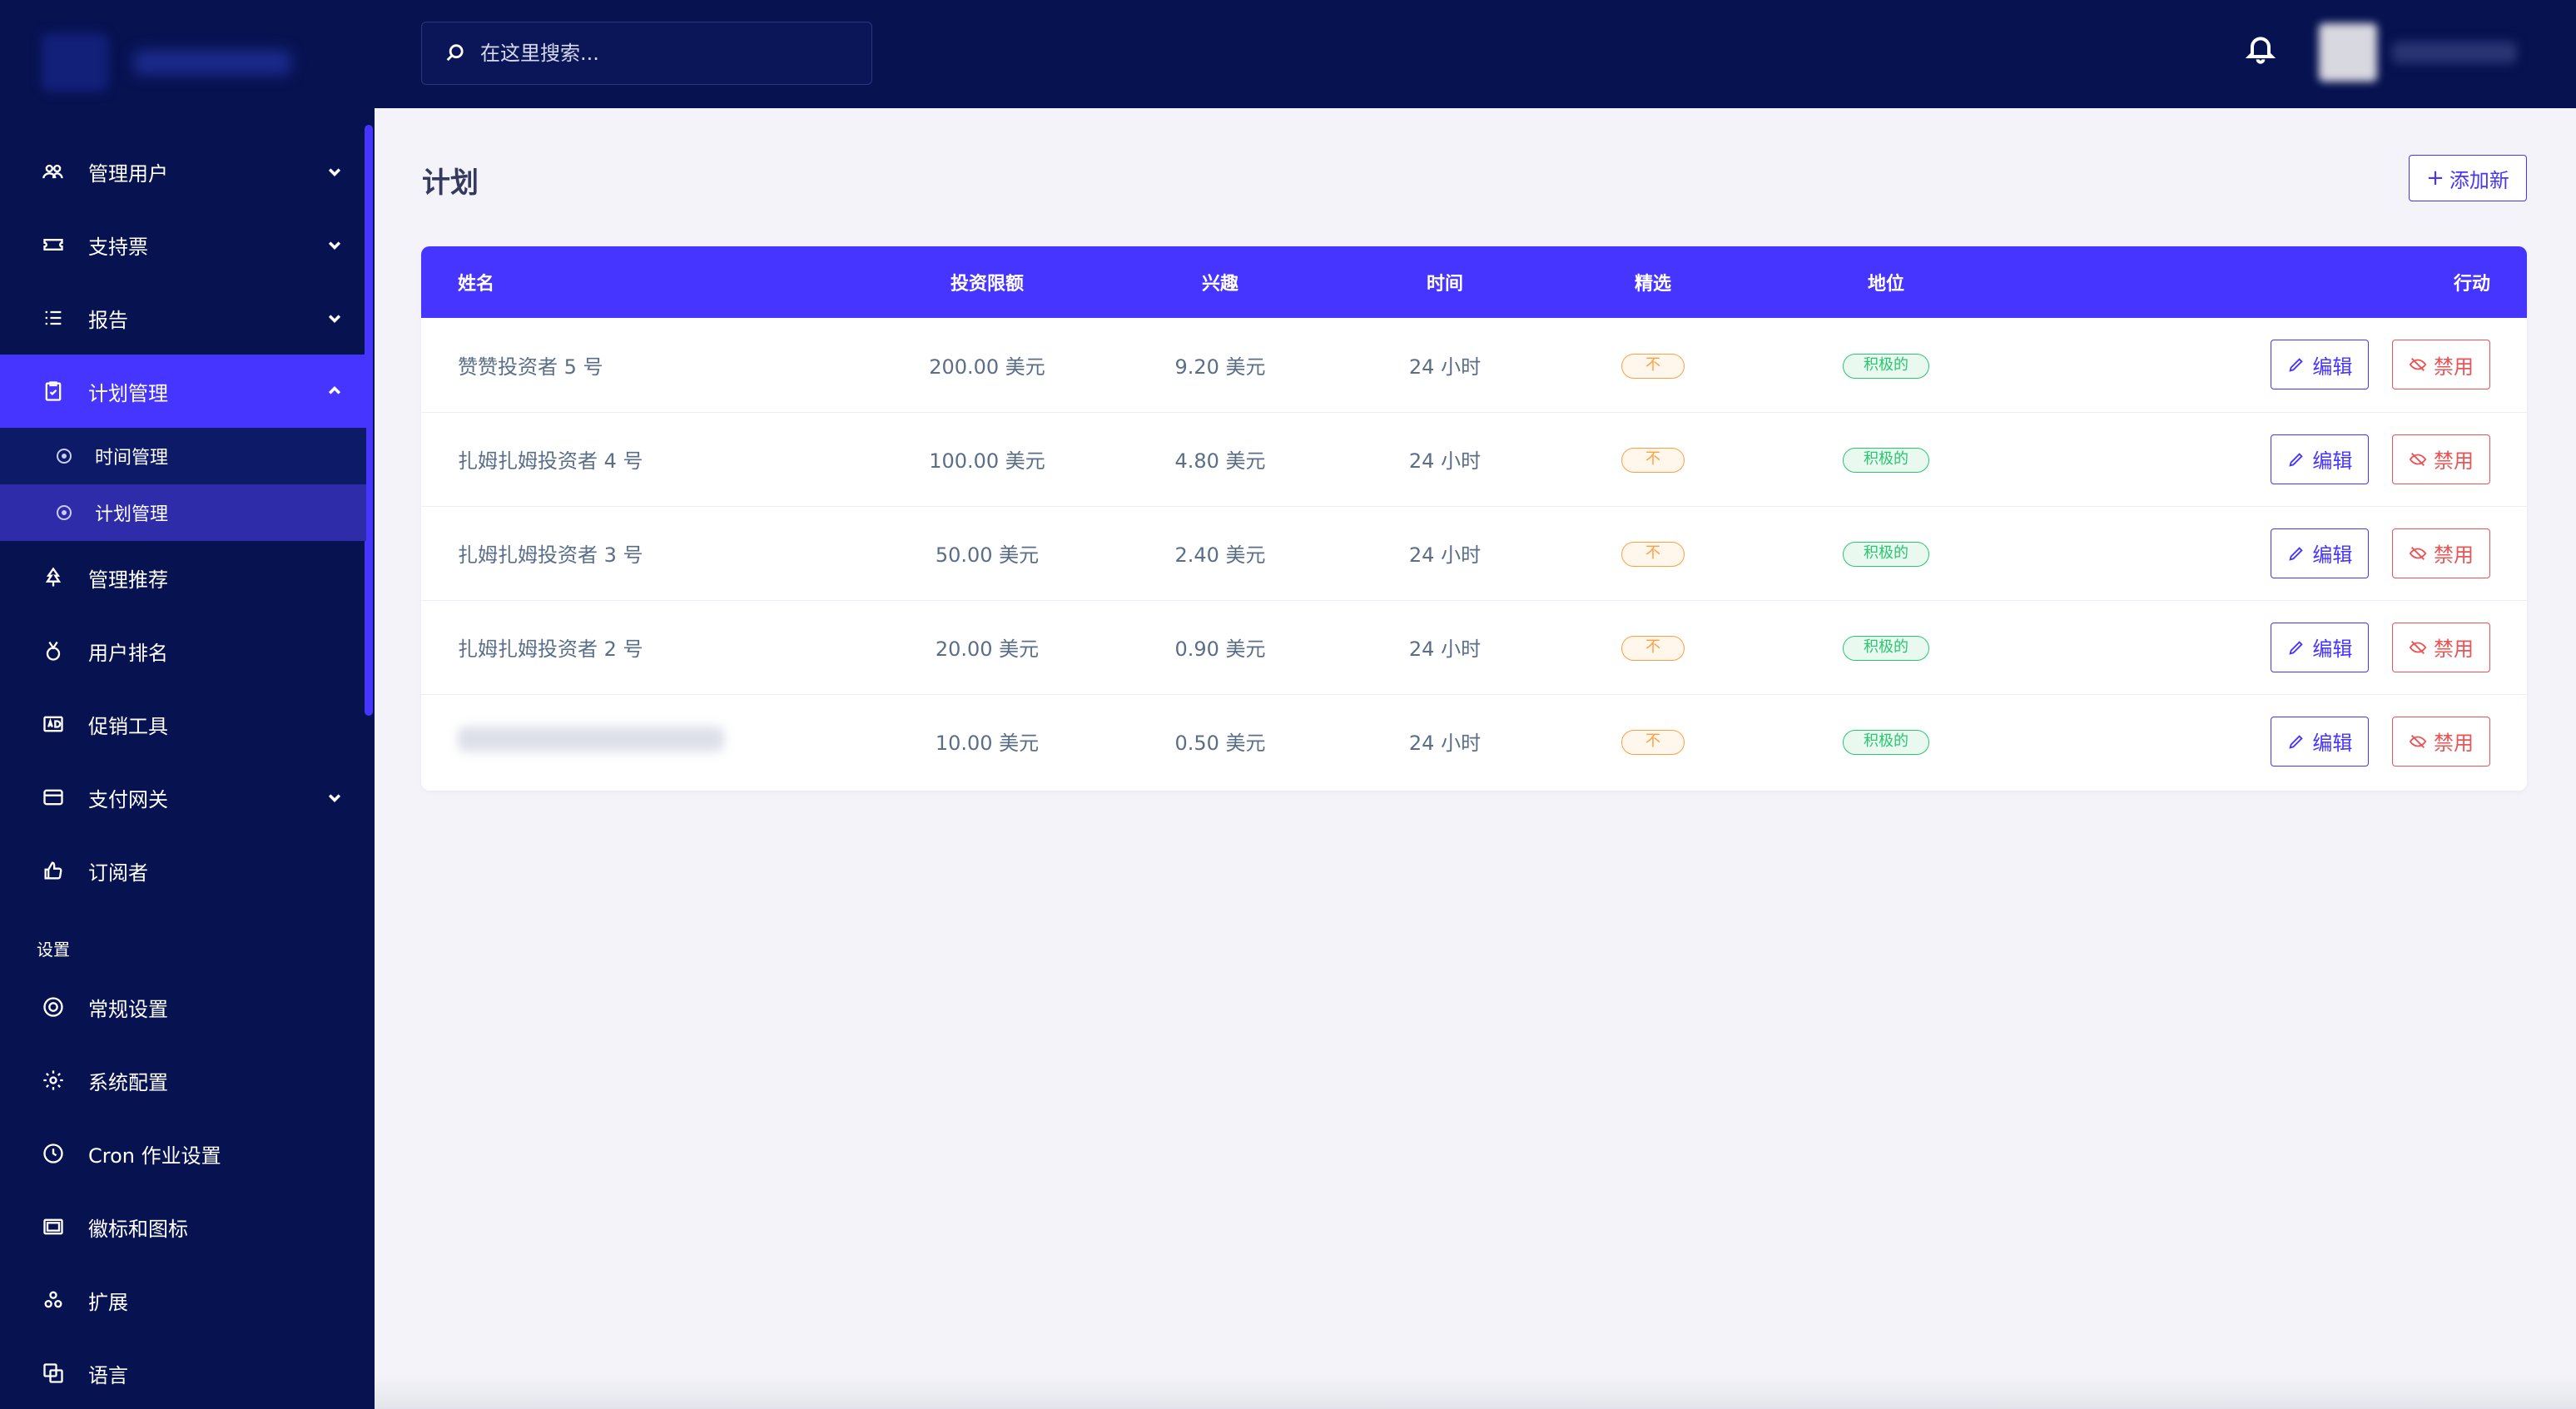 The height and width of the screenshot is (1409, 2576). What do you see at coordinates (183, 245) in the screenshot?
I see `sidebar-item-support-tickets: 支持票` at bounding box center [183, 245].